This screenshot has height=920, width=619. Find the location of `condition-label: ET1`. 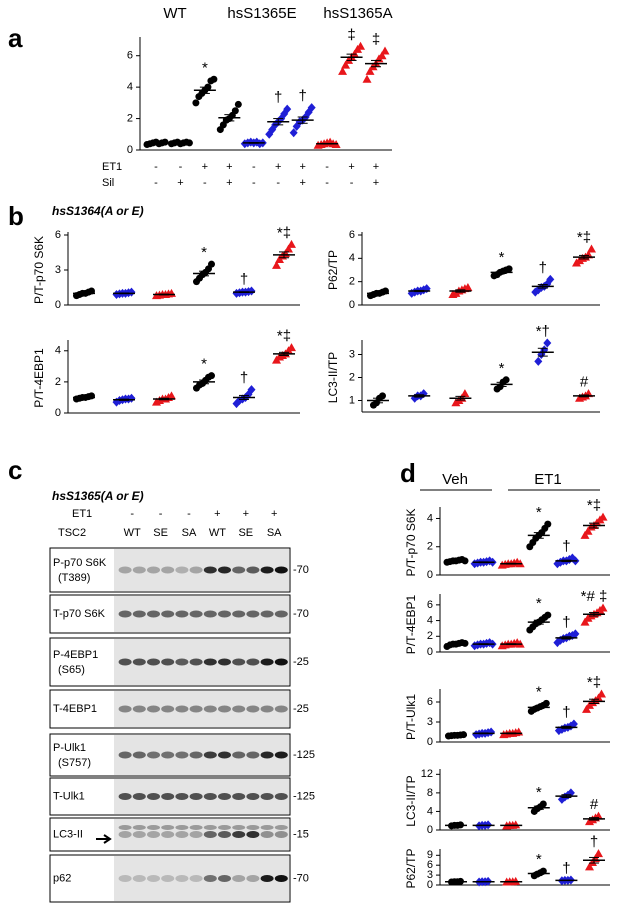

condition-label: ET1 is located at coordinates (82, 514).